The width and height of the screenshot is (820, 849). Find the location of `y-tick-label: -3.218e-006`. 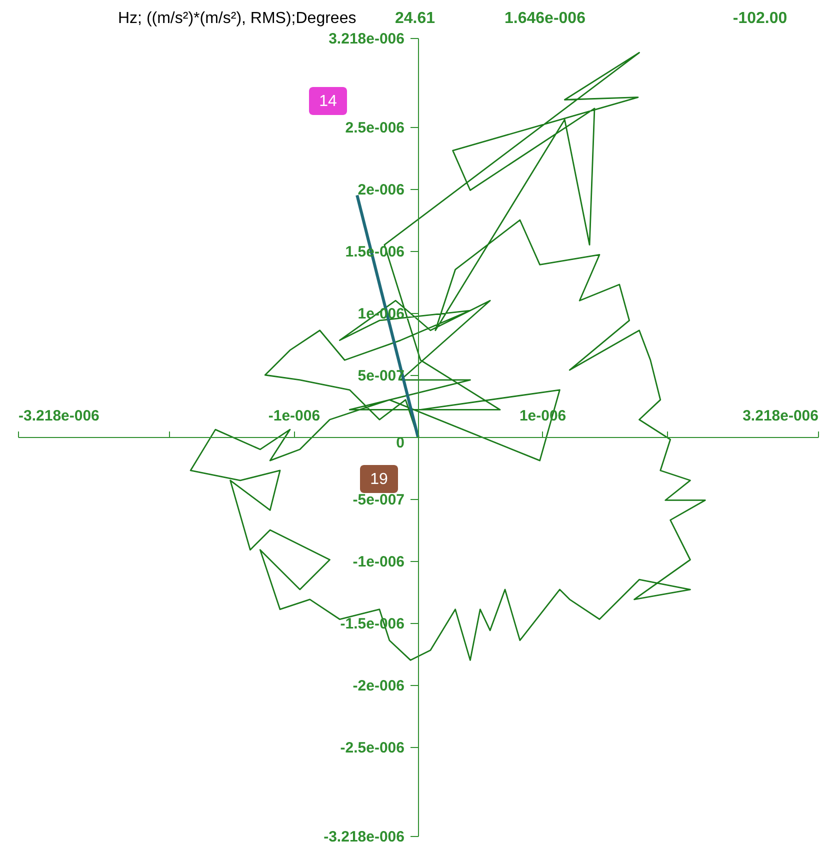

y-tick-label: -3.218e-006 is located at coordinates (364, 837).